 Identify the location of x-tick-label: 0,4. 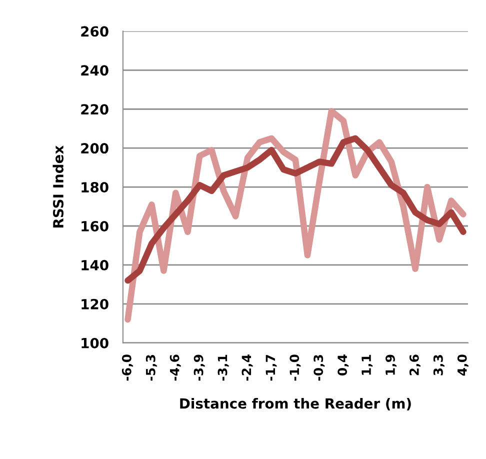
(343, 365).